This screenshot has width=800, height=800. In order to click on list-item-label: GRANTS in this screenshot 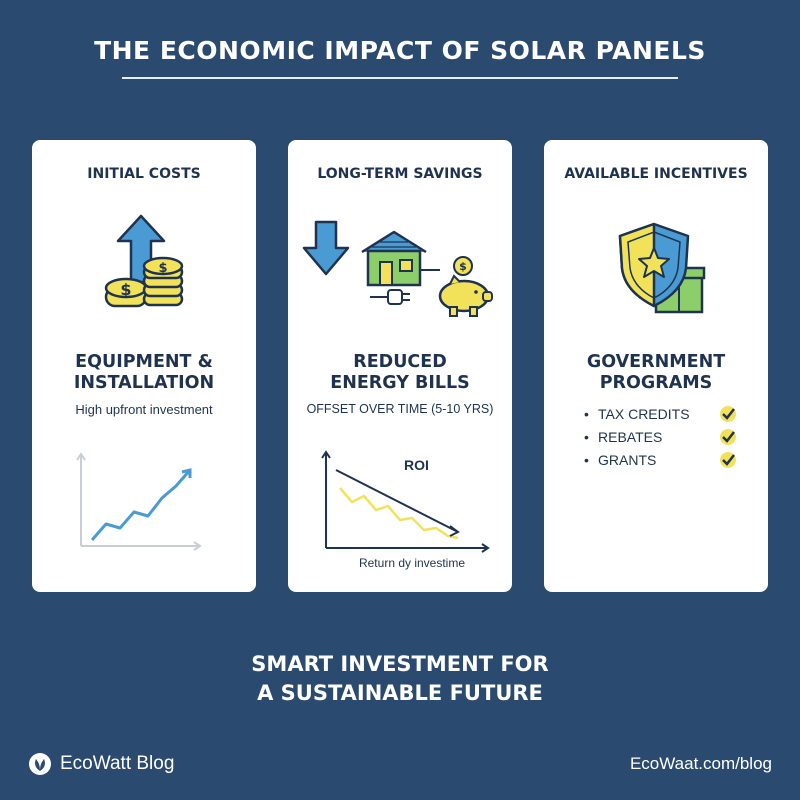, I will do `click(627, 460)`.